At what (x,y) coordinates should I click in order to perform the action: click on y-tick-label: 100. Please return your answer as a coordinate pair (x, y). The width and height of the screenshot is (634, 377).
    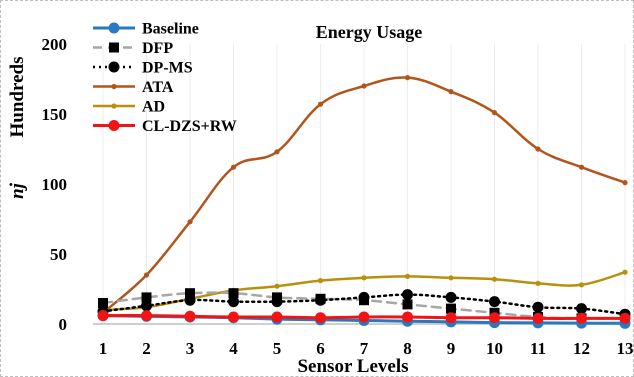
    Looking at the image, I should click on (55, 184).